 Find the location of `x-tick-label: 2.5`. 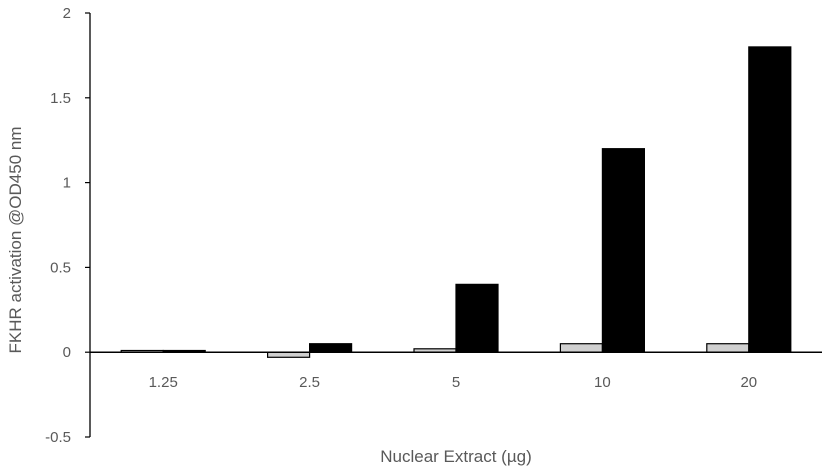

x-tick-label: 2.5 is located at coordinates (309, 382).